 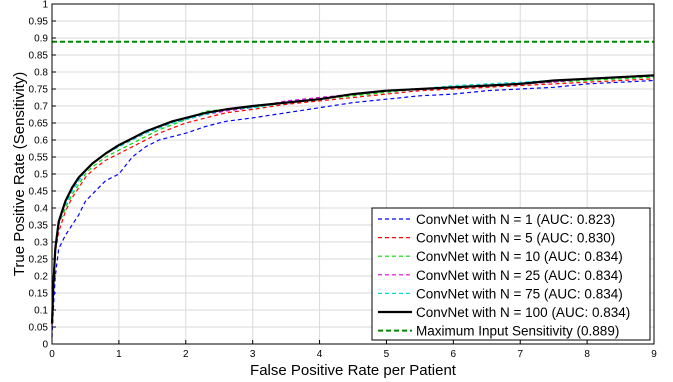 What do you see at coordinates (523, 312) in the screenshot?
I see `legend-label-6: ConvNet with N = 100 (AUC: 0.834)` at bounding box center [523, 312].